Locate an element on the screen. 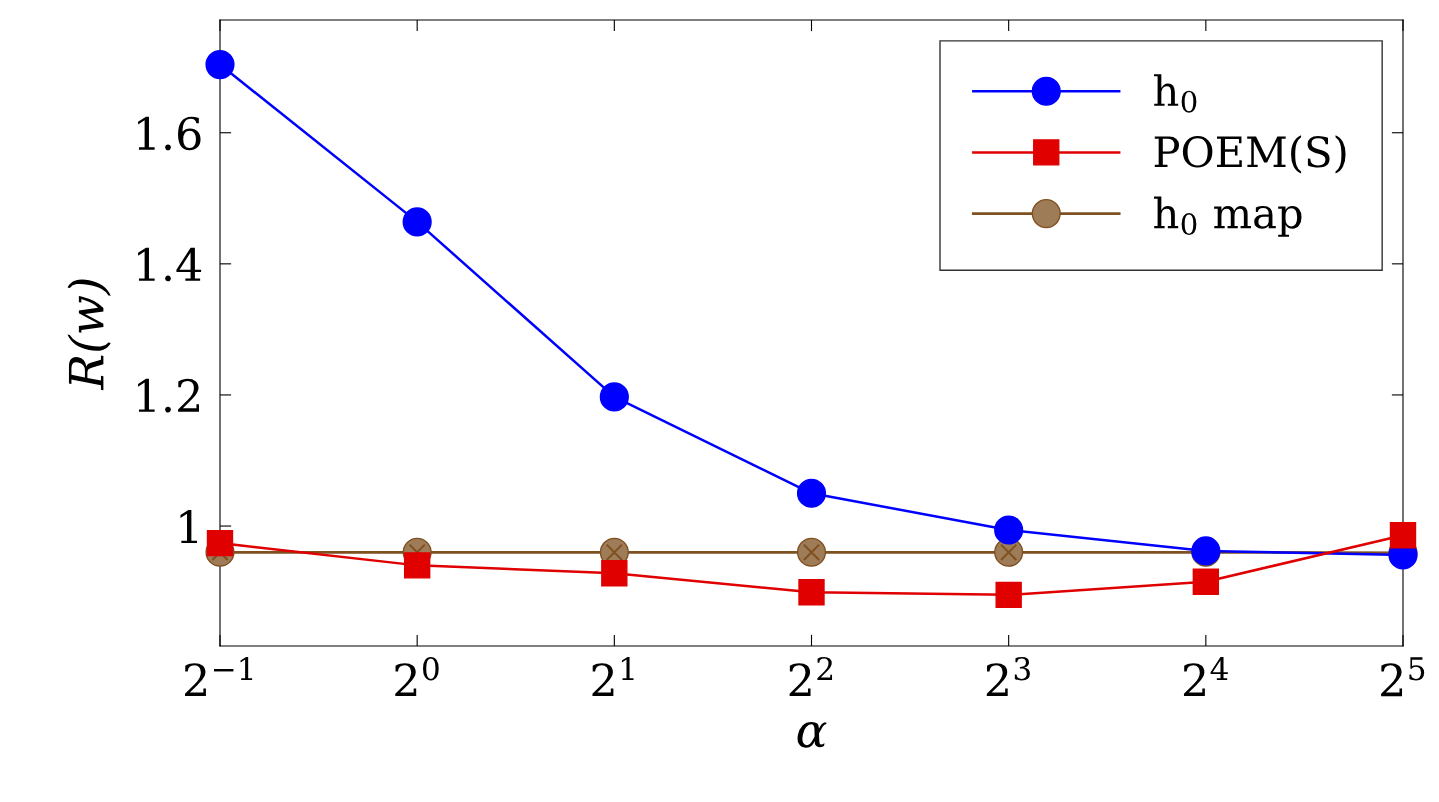 Image resolution: width=1439 pixels, height=802 pixels. legend-label: h$_{0}$ map is located at coordinates (1228, 216).